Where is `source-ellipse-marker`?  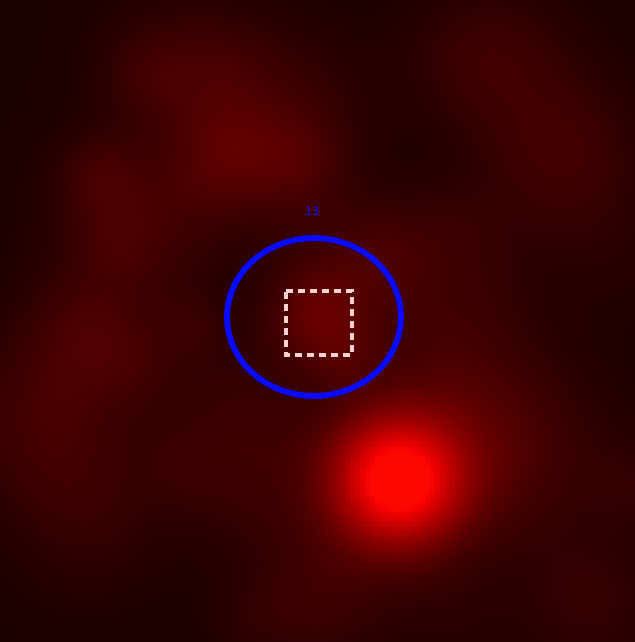
source-ellipse-marker is located at coordinates (314, 317).